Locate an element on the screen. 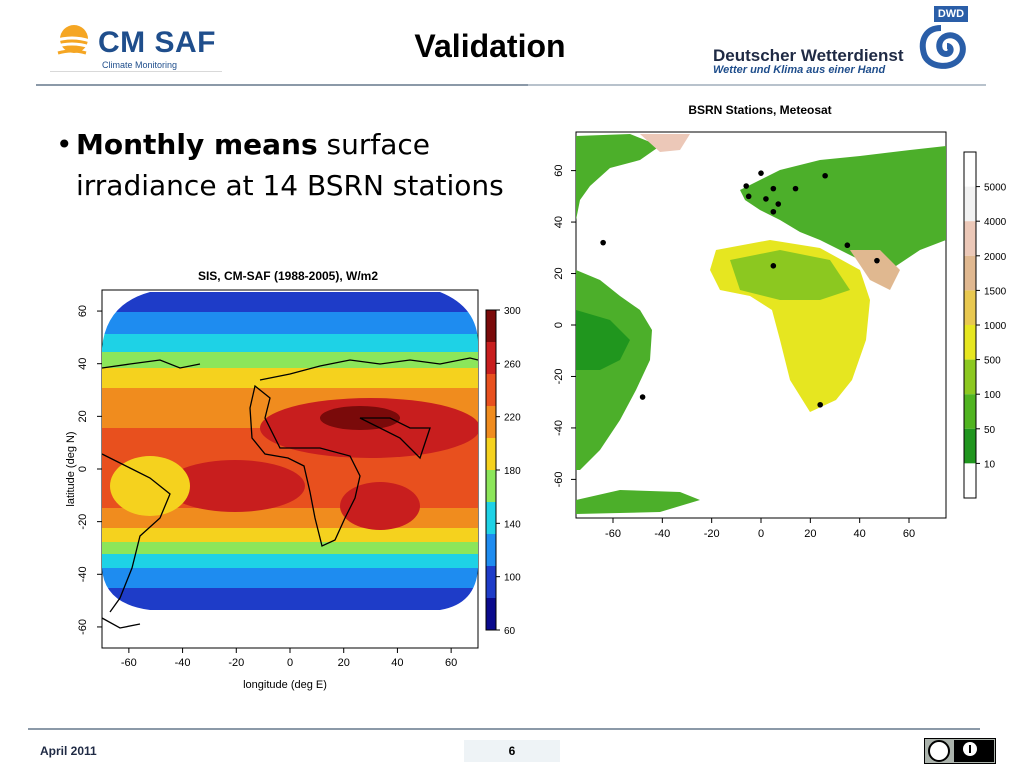 This screenshot has width=1024, height=768. bsrn-colorbar-label: 500 is located at coordinates (992, 361).